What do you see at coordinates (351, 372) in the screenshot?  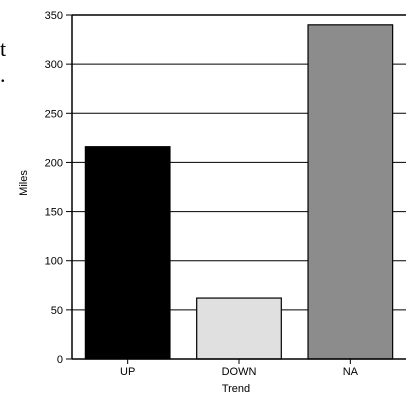 I see `x-tick-label-na: NA` at bounding box center [351, 372].